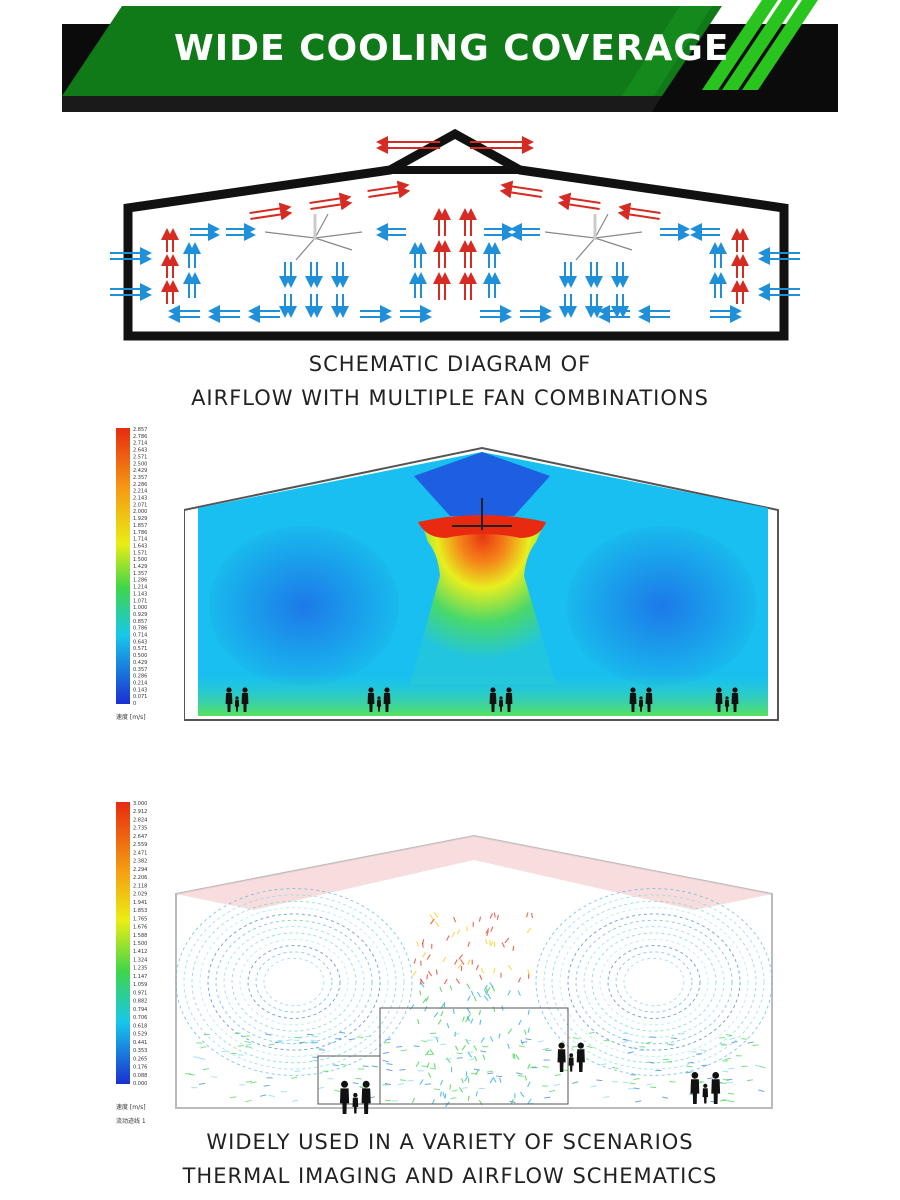 The height and width of the screenshot is (1200, 900). I want to click on scale-tick-label: 1.412, so click(140, 952).